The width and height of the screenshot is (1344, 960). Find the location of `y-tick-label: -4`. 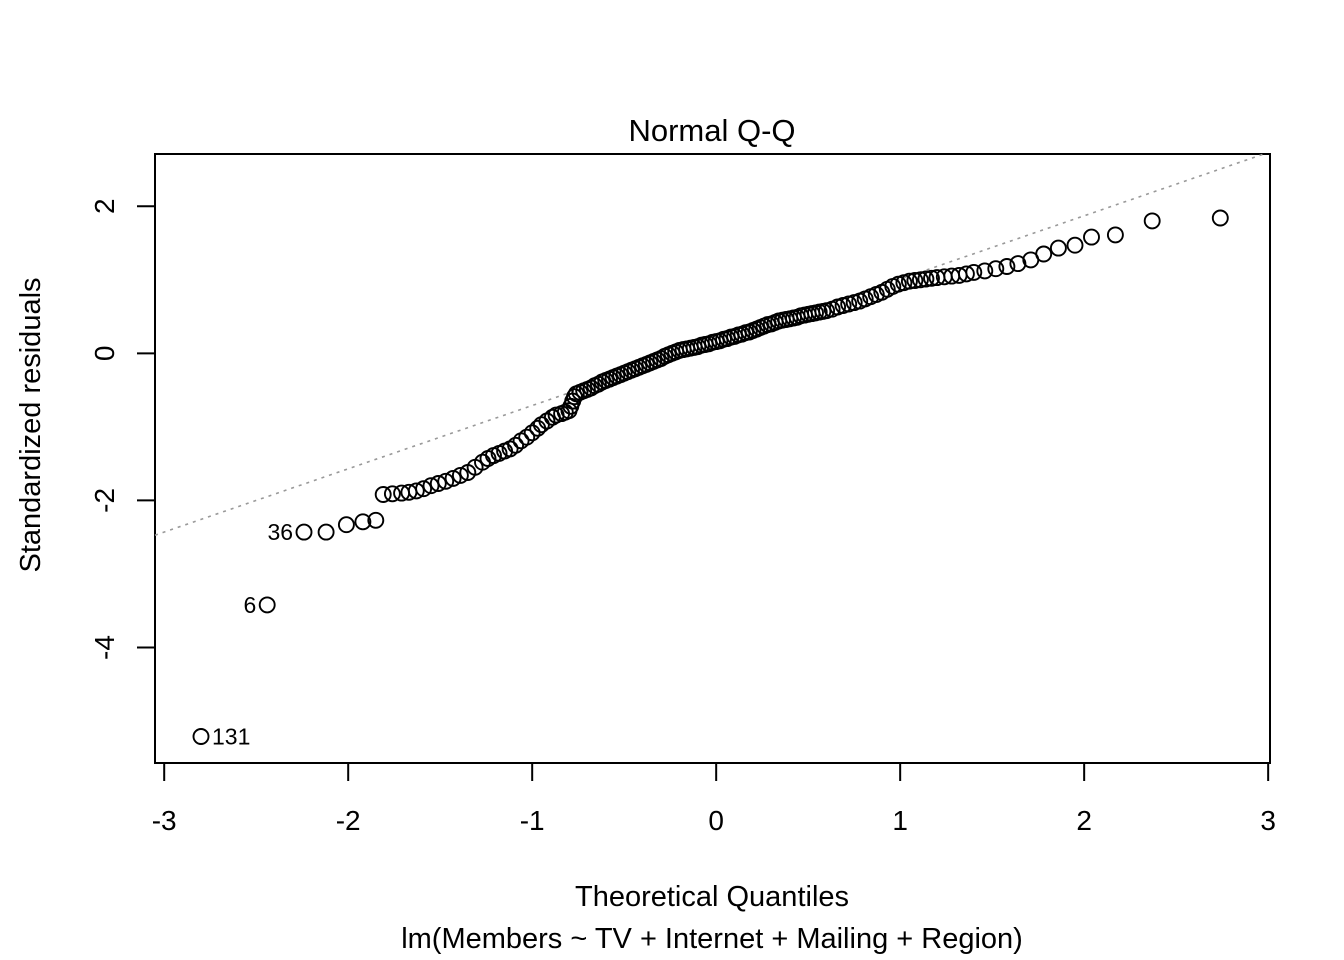

y-tick-label: -4 is located at coordinates (104, 647).